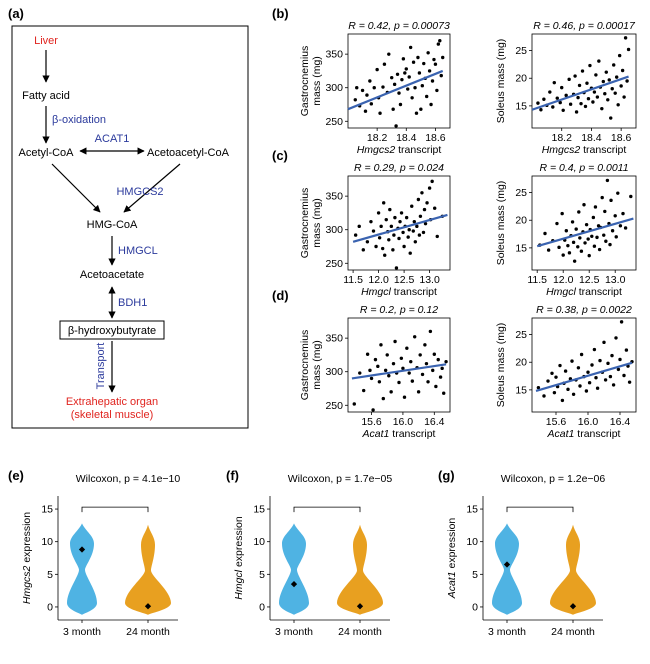 This screenshot has height=664, width=650. I want to click on y-axis-label: Acat1 expression, so click(452, 559).